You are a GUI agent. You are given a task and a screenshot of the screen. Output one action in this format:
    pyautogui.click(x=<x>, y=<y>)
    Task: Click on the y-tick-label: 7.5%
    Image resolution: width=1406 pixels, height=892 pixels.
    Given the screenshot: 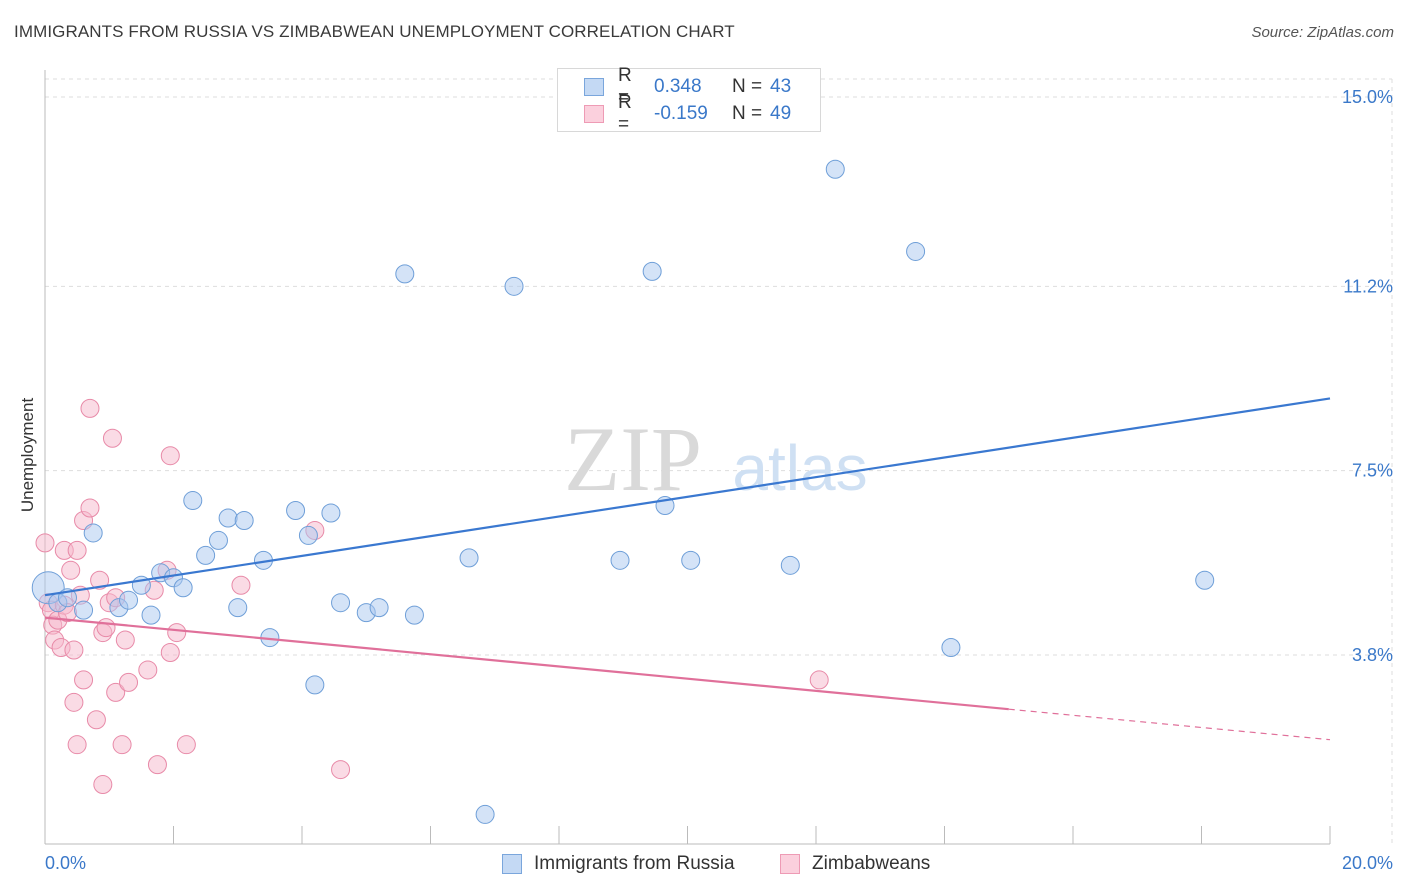 What is the action you would take?
    pyautogui.click(x=1372, y=471)
    